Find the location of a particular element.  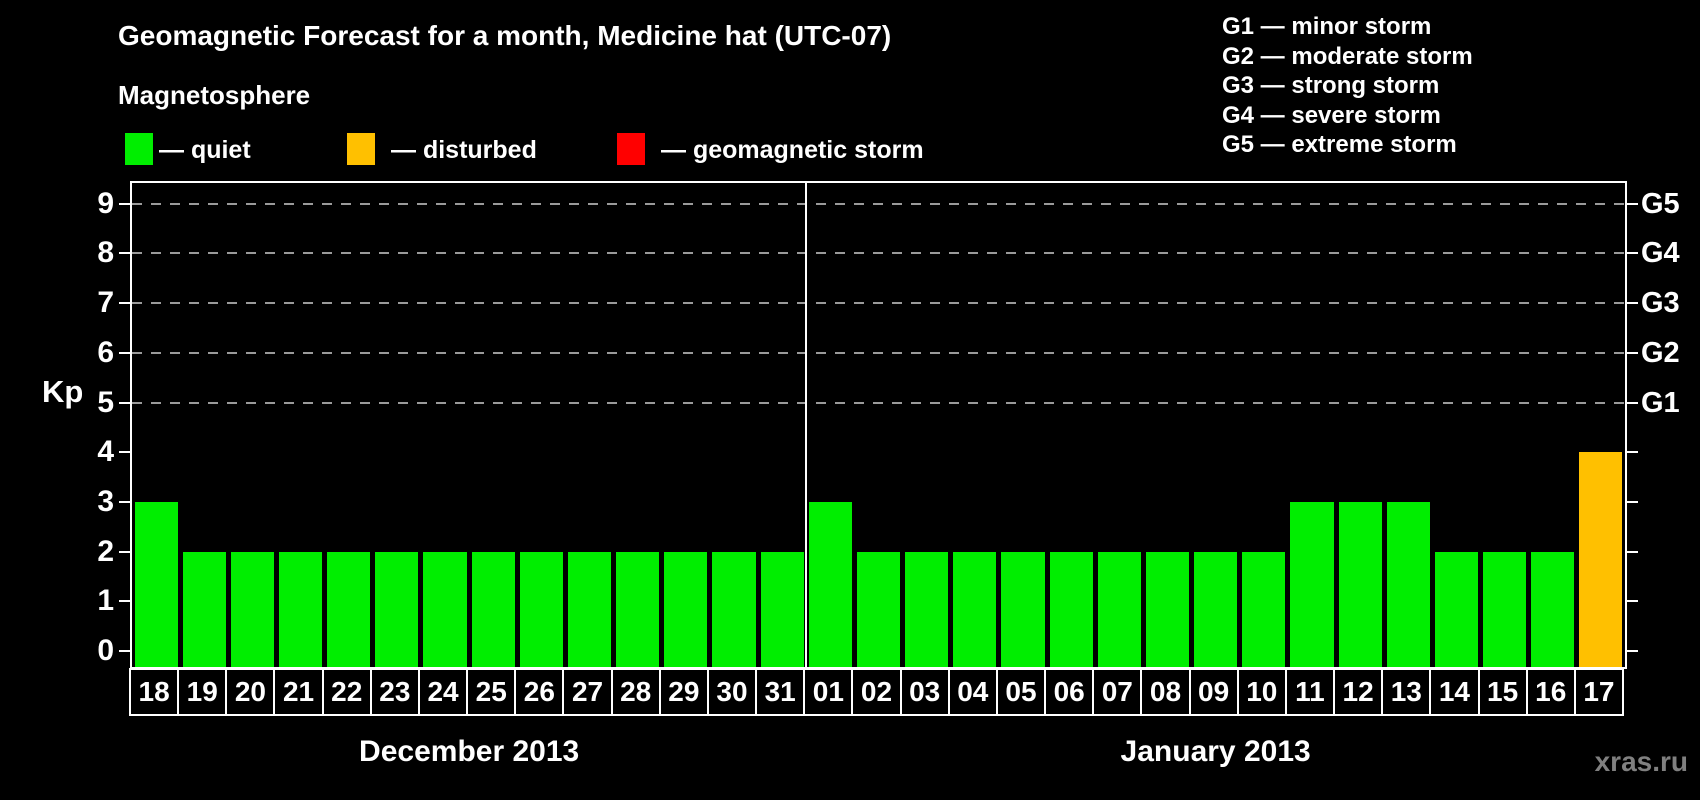

y-tick-label-3: 3 is located at coordinates (105, 501).